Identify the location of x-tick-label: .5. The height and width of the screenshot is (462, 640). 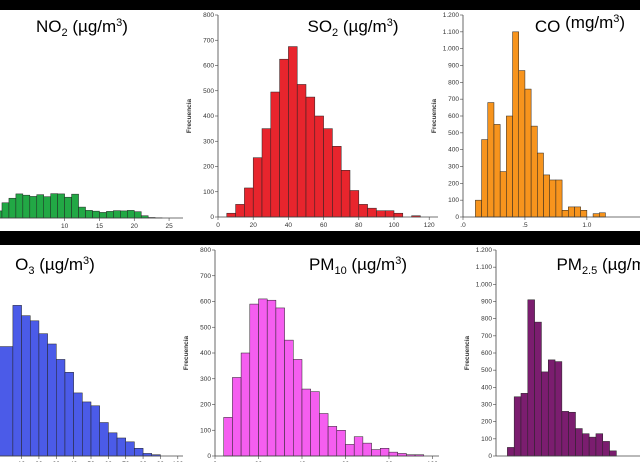
(525, 225).